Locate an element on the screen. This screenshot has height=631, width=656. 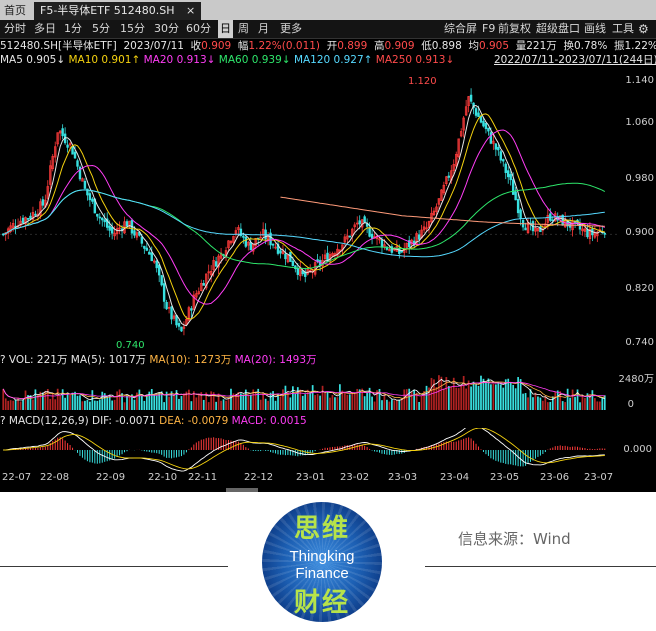
date-range: 2022/07/11-2023/07/11(244日)▼ is located at coordinates (575, 60).